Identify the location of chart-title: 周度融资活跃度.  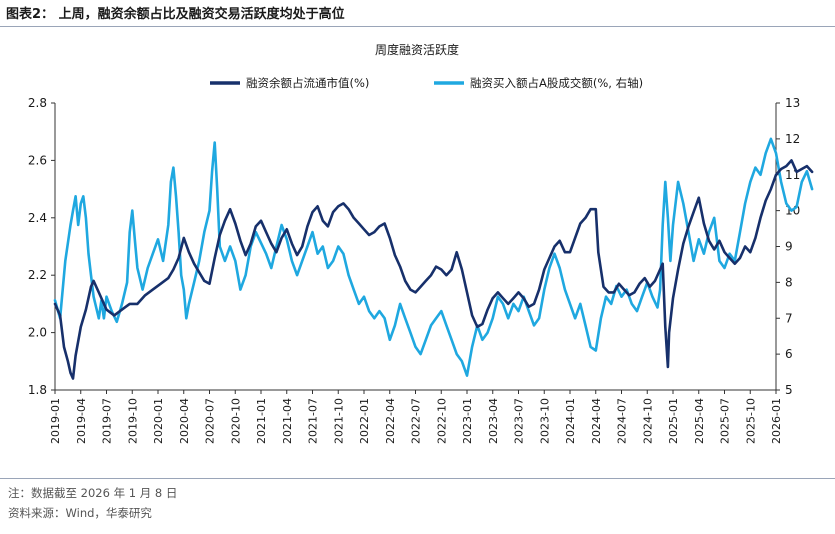
(417, 49).